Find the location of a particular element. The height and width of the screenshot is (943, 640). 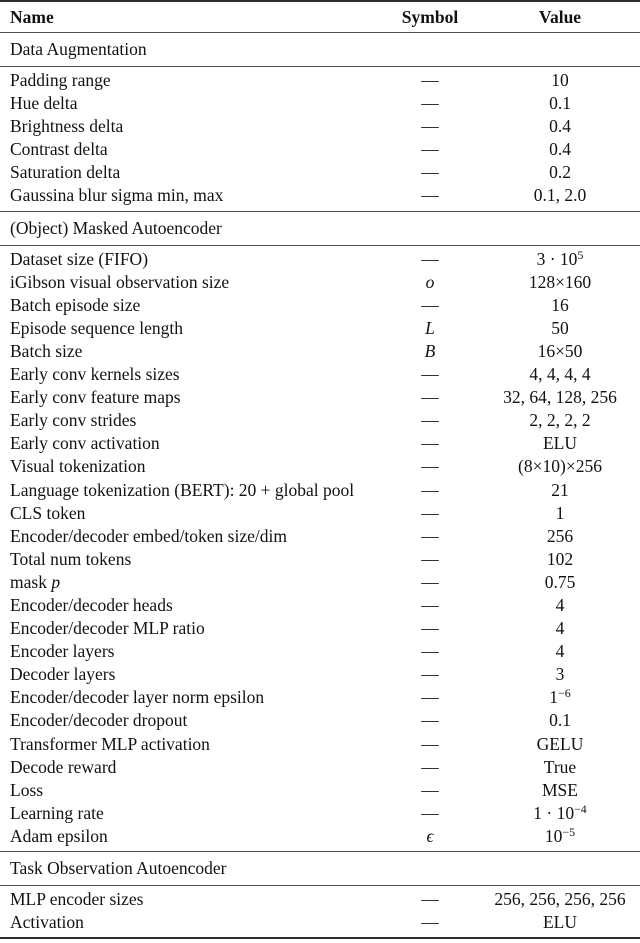

param-symbol: o is located at coordinates (430, 282).